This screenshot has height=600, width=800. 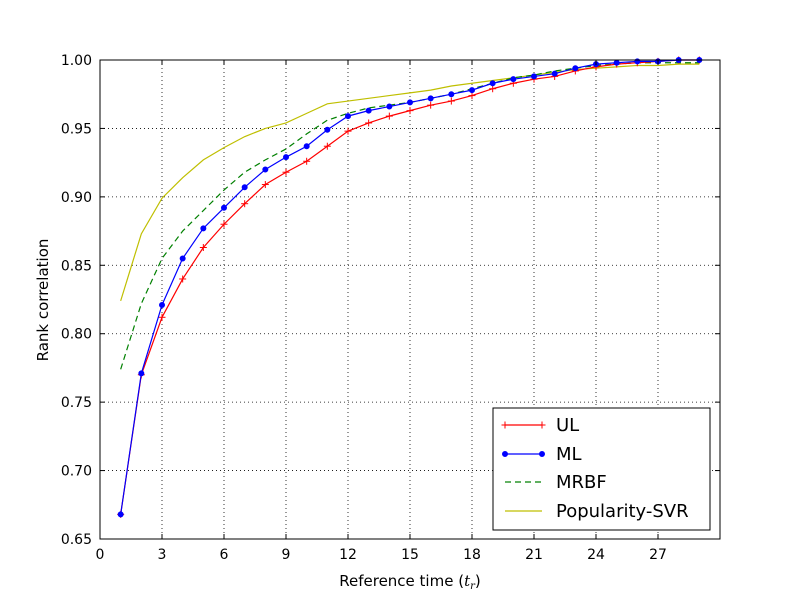 I want to click on y-tick-label: 0.85, so click(x=76, y=266).